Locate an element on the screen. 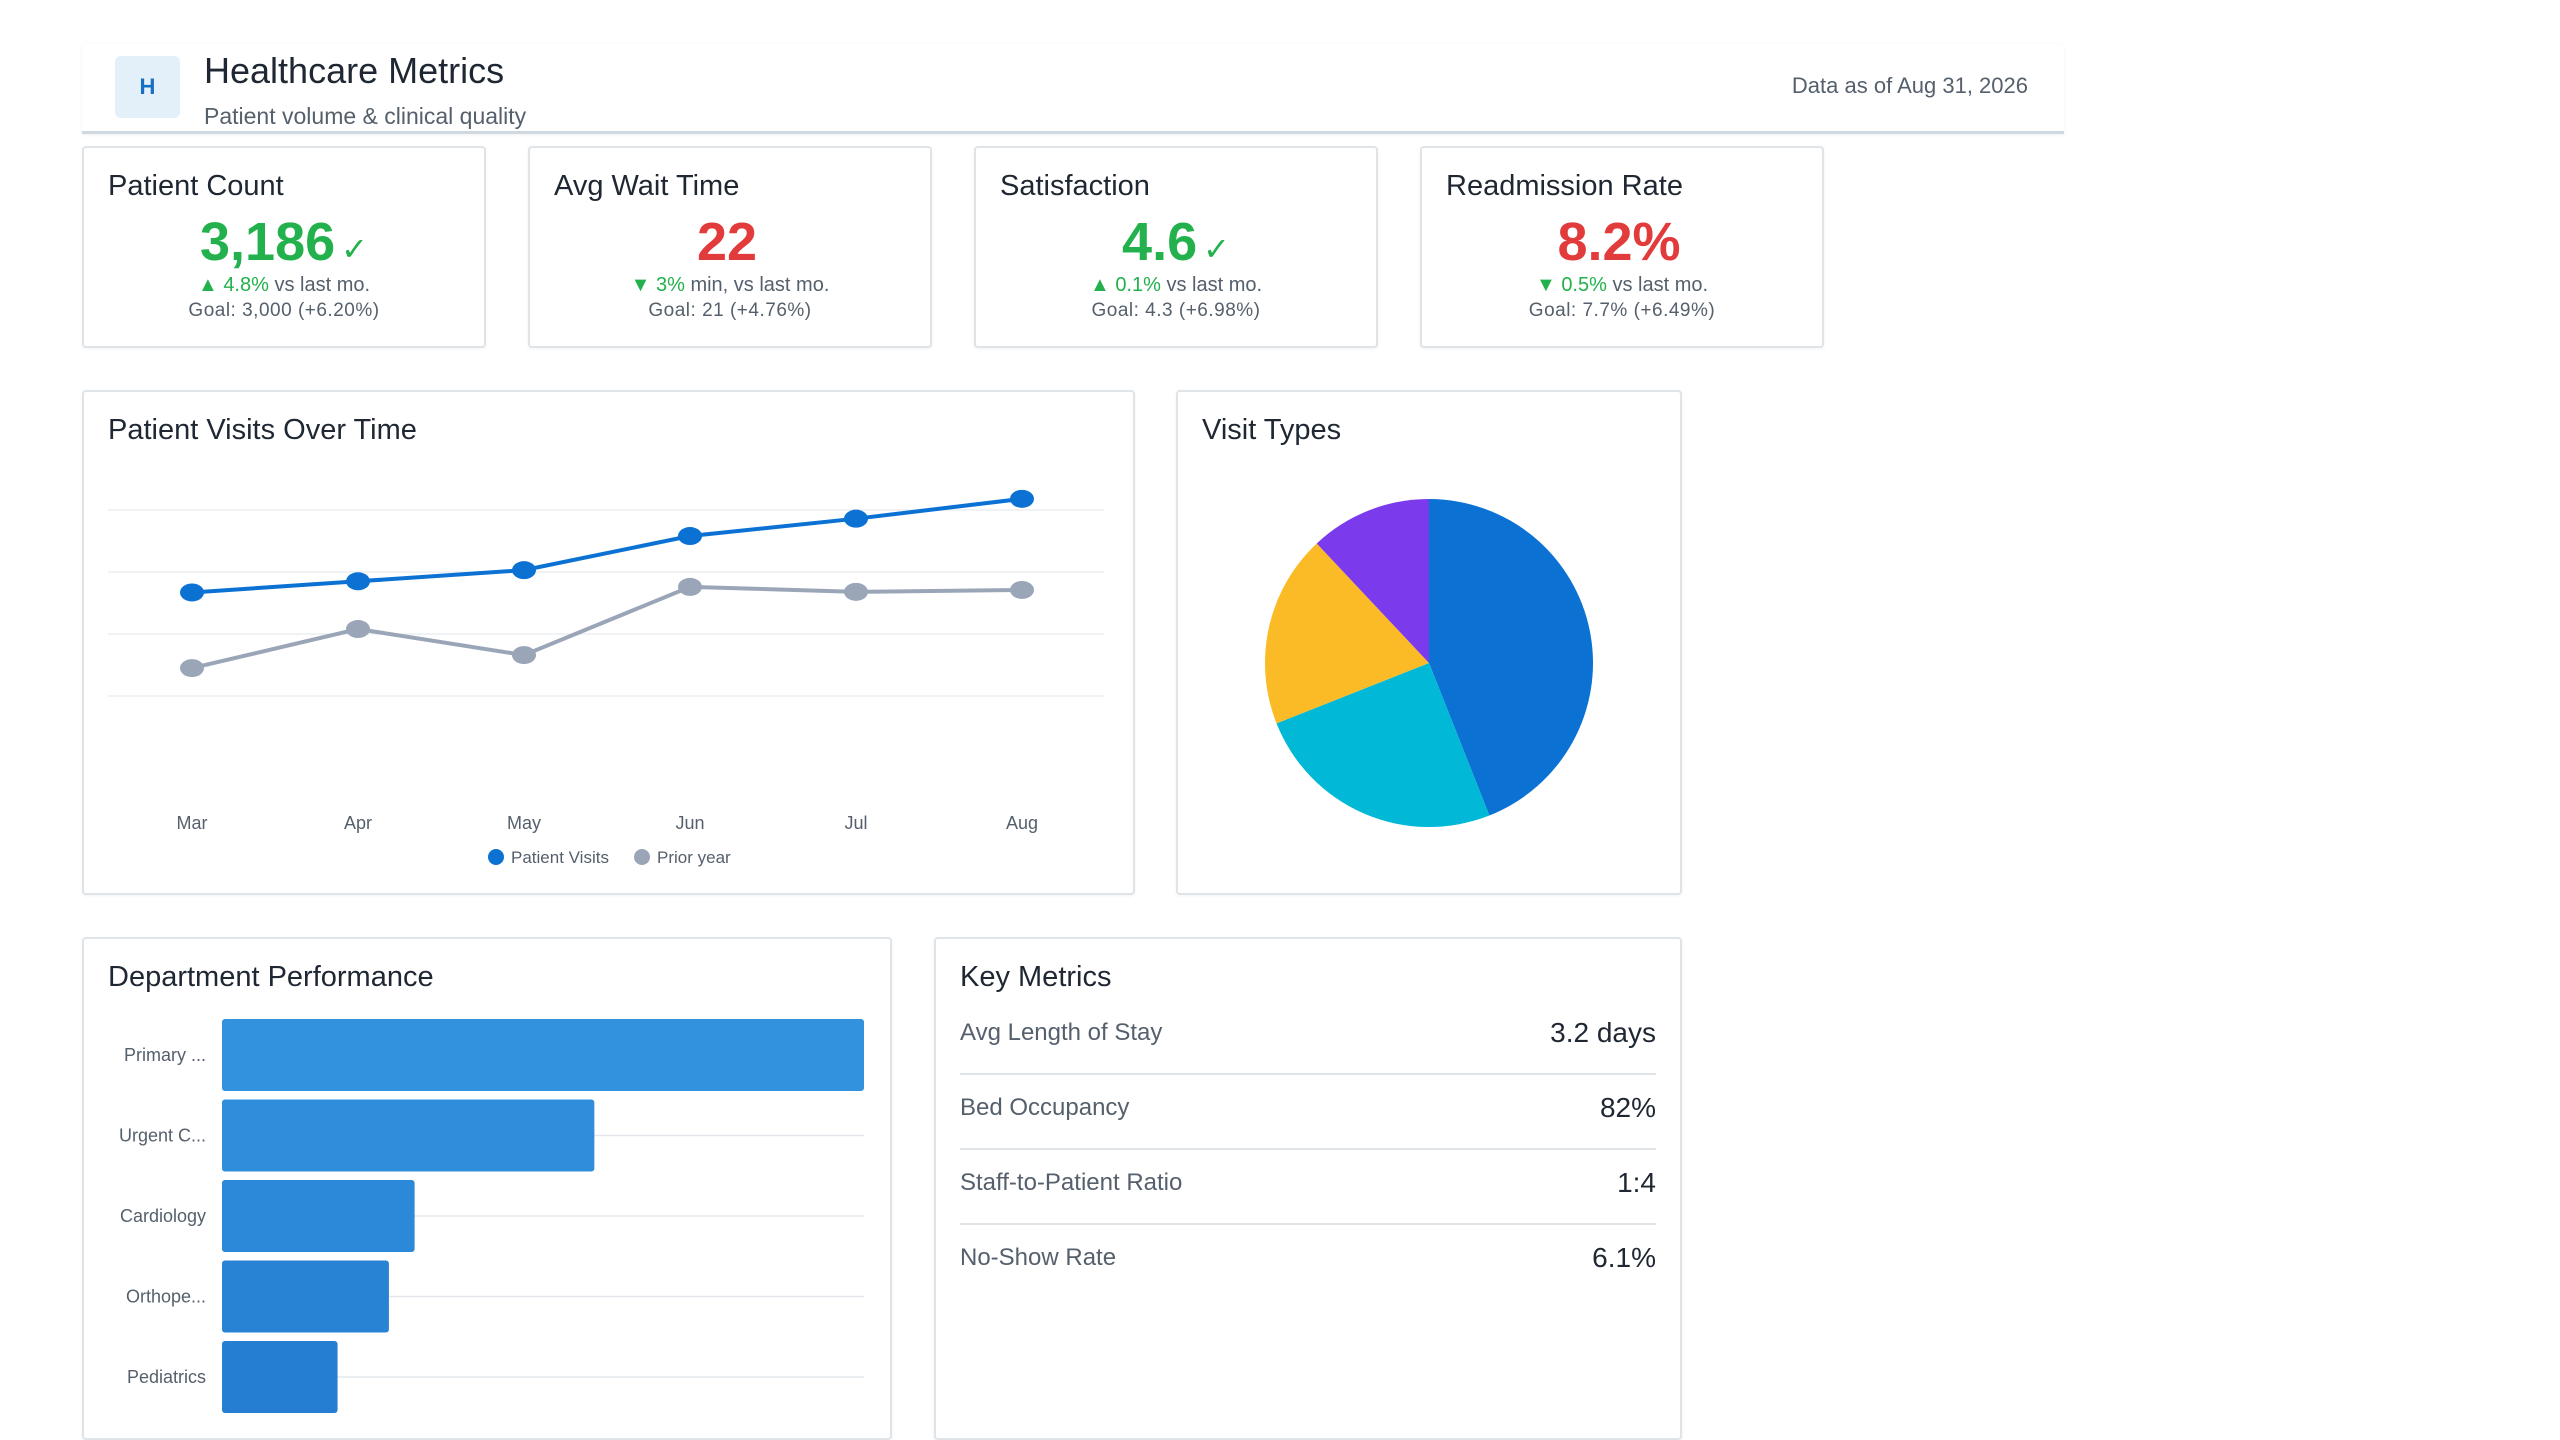 Image resolution: width=2560 pixels, height=1440 pixels. pie-chart-panel: Visit Types is located at coordinates (1429, 642).